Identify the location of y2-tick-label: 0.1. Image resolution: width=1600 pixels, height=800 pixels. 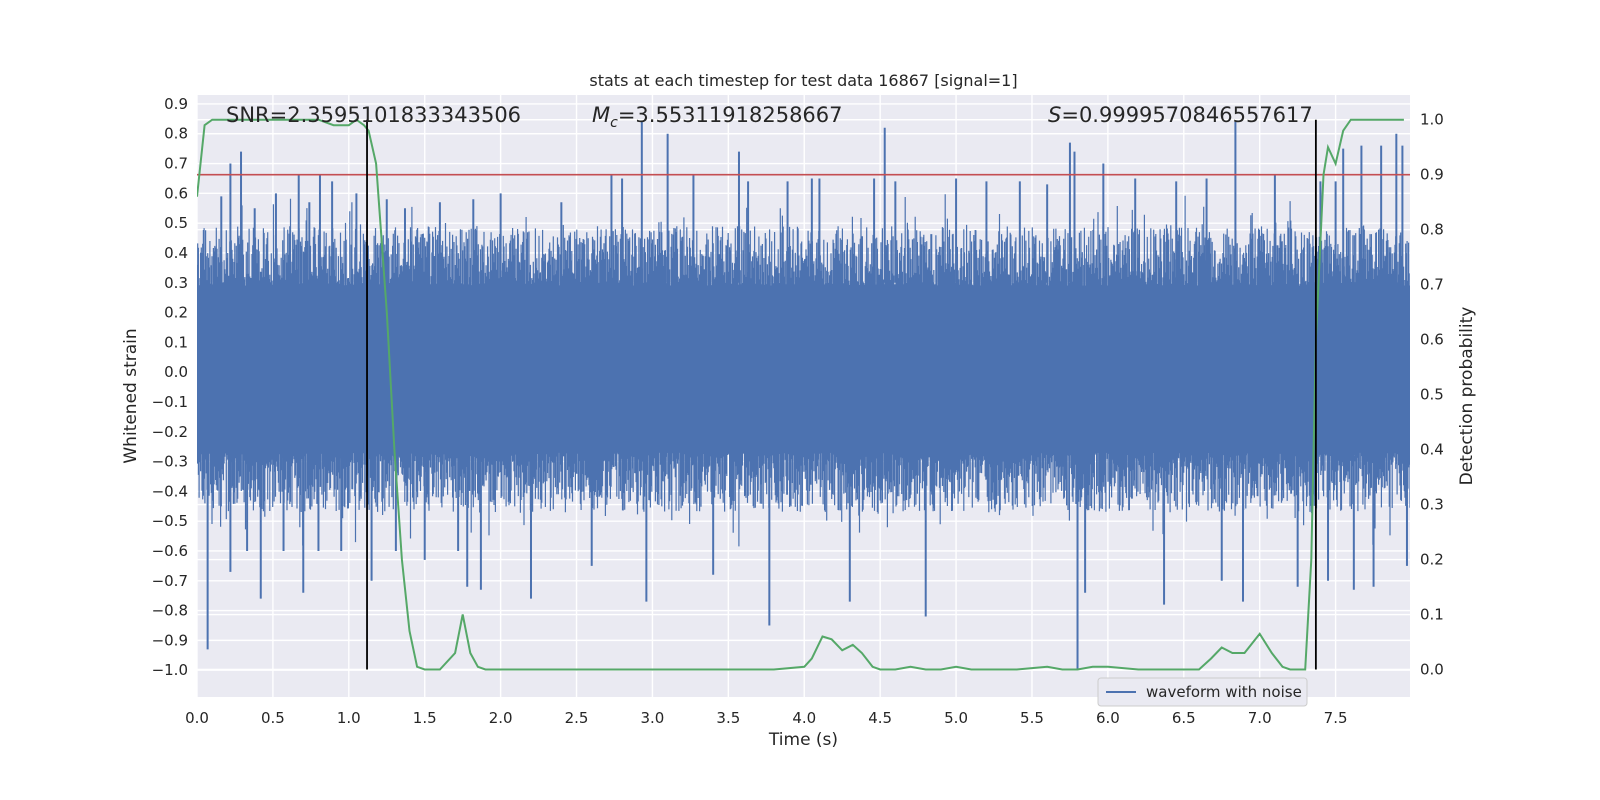
(1432, 615).